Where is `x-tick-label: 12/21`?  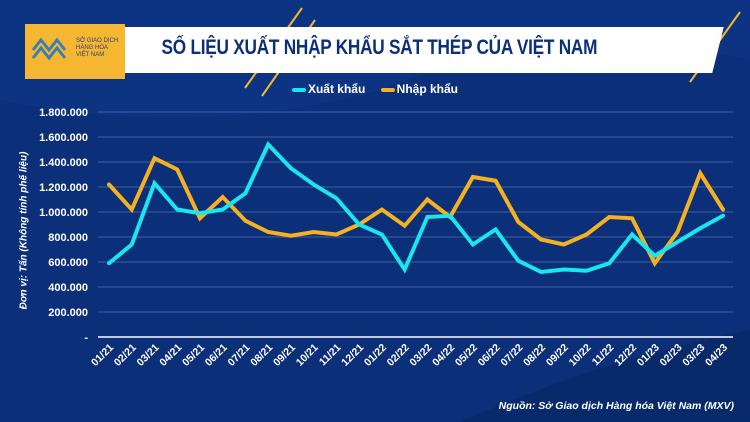 x-tick-label: 12/21 is located at coordinates (352, 355).